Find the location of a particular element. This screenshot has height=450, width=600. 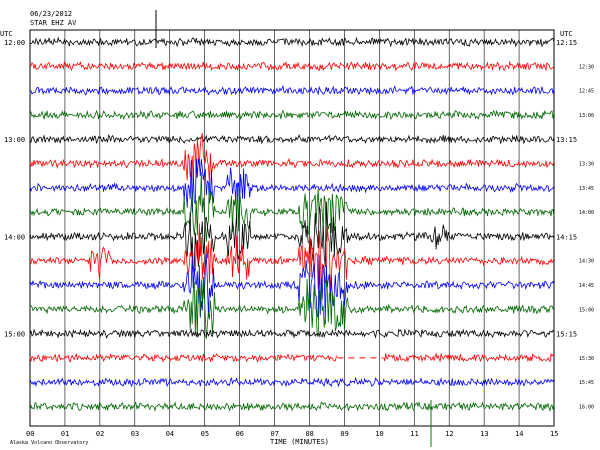

station-date-label: 06/23/2012 is located at coordinates (51, 14).